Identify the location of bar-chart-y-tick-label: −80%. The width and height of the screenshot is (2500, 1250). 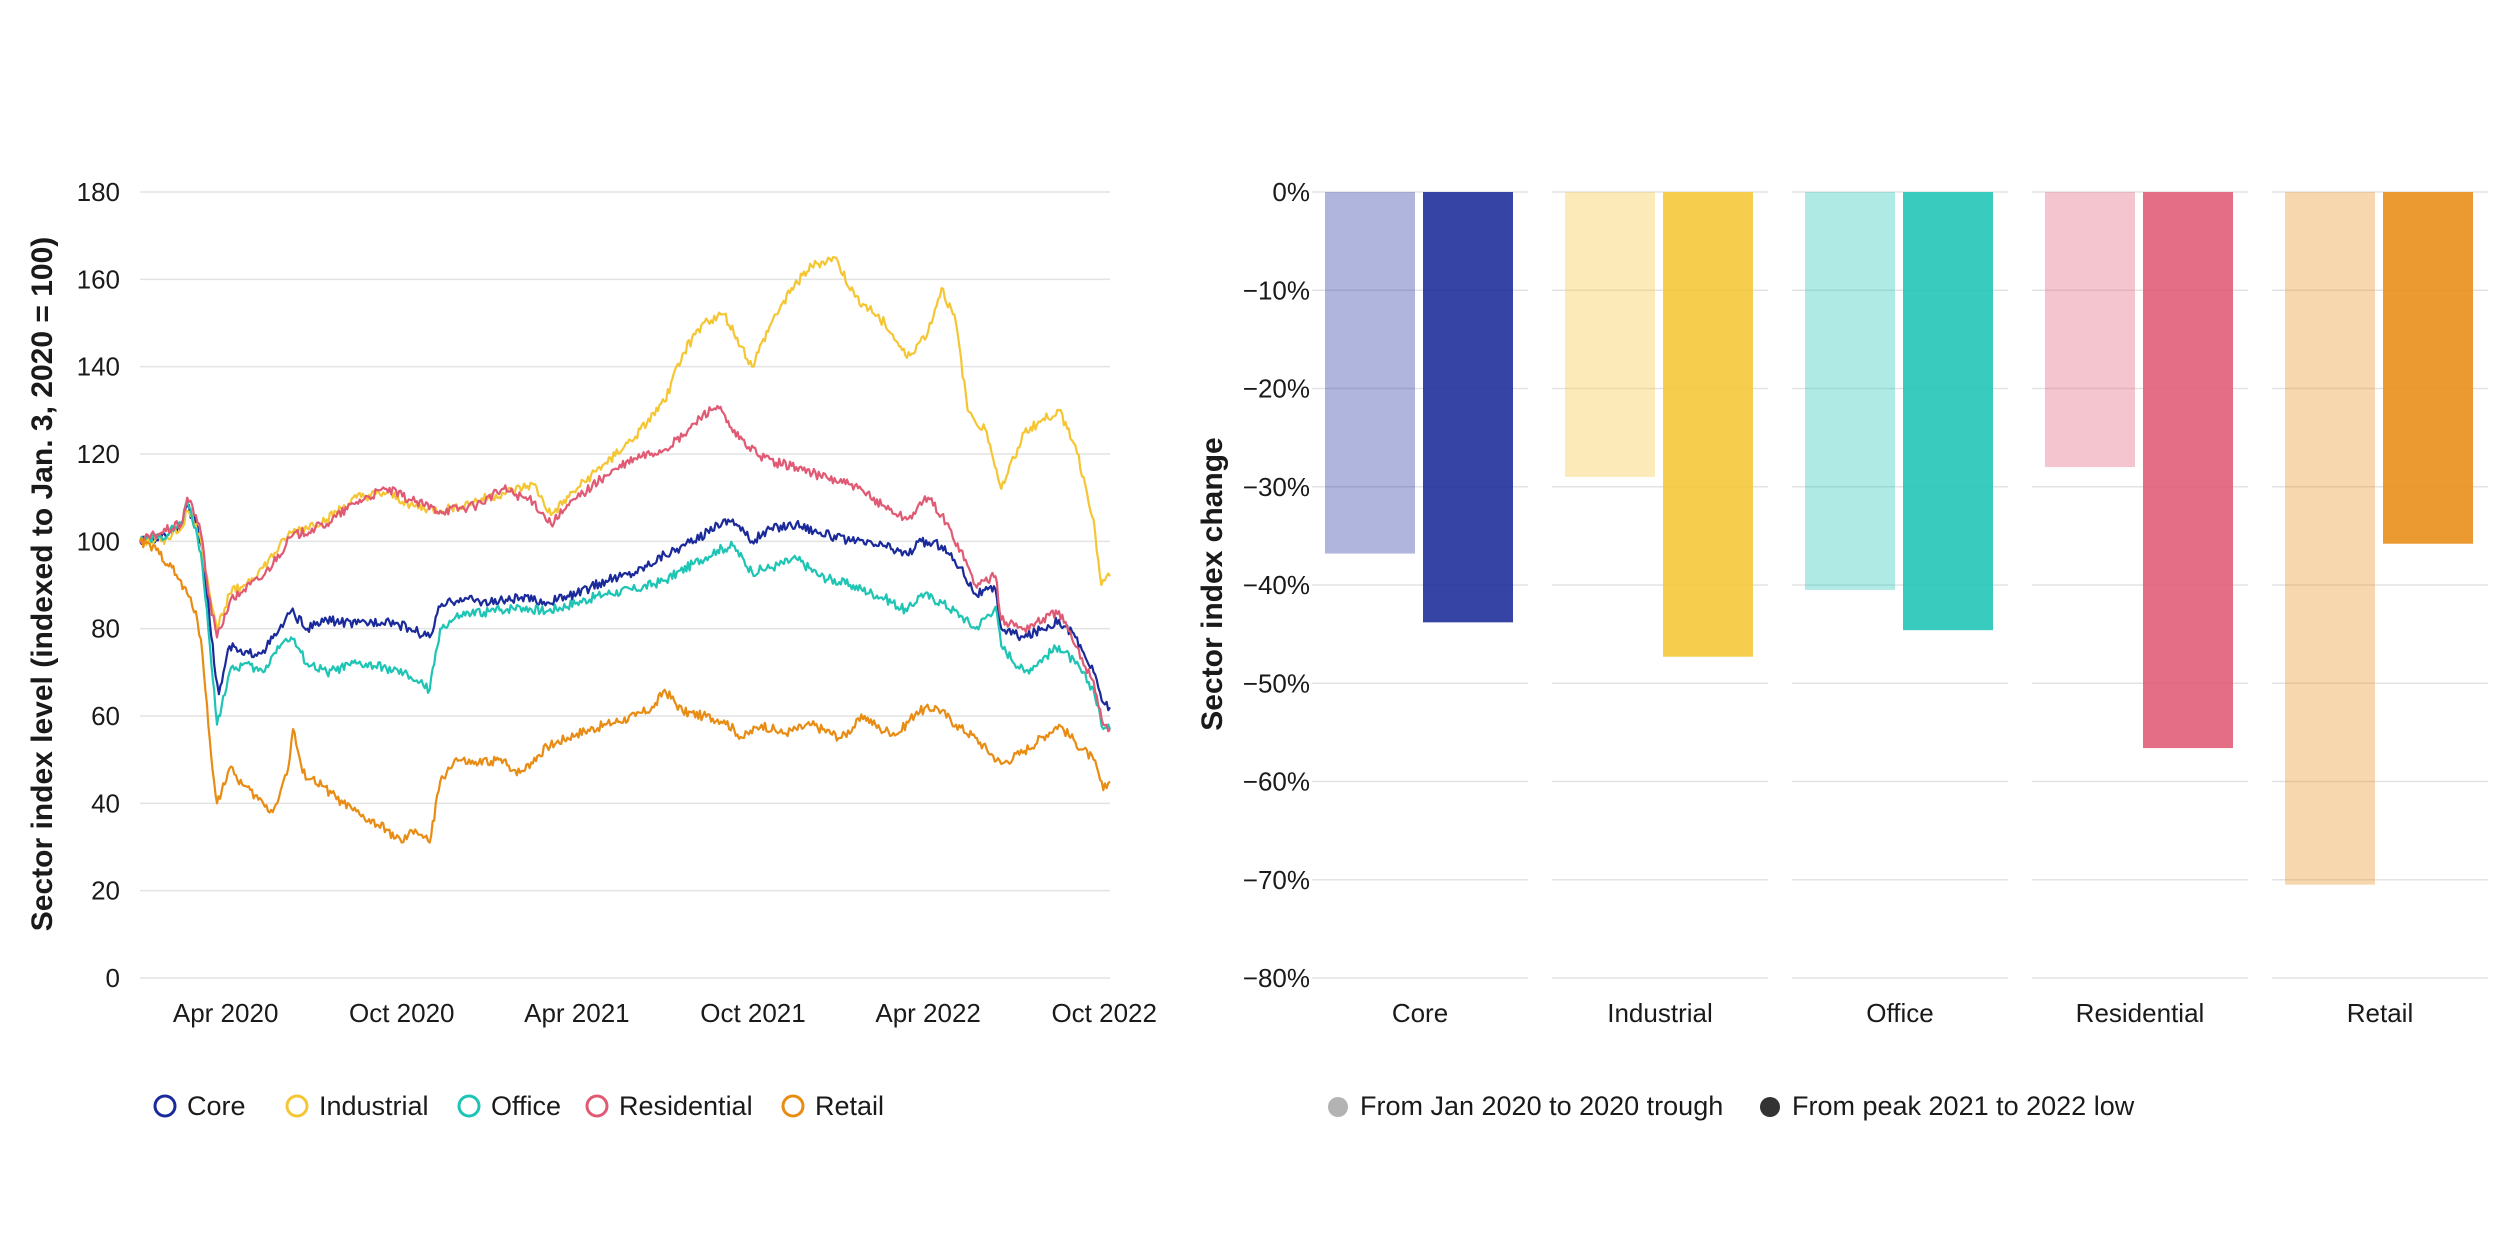
(1276, 978).